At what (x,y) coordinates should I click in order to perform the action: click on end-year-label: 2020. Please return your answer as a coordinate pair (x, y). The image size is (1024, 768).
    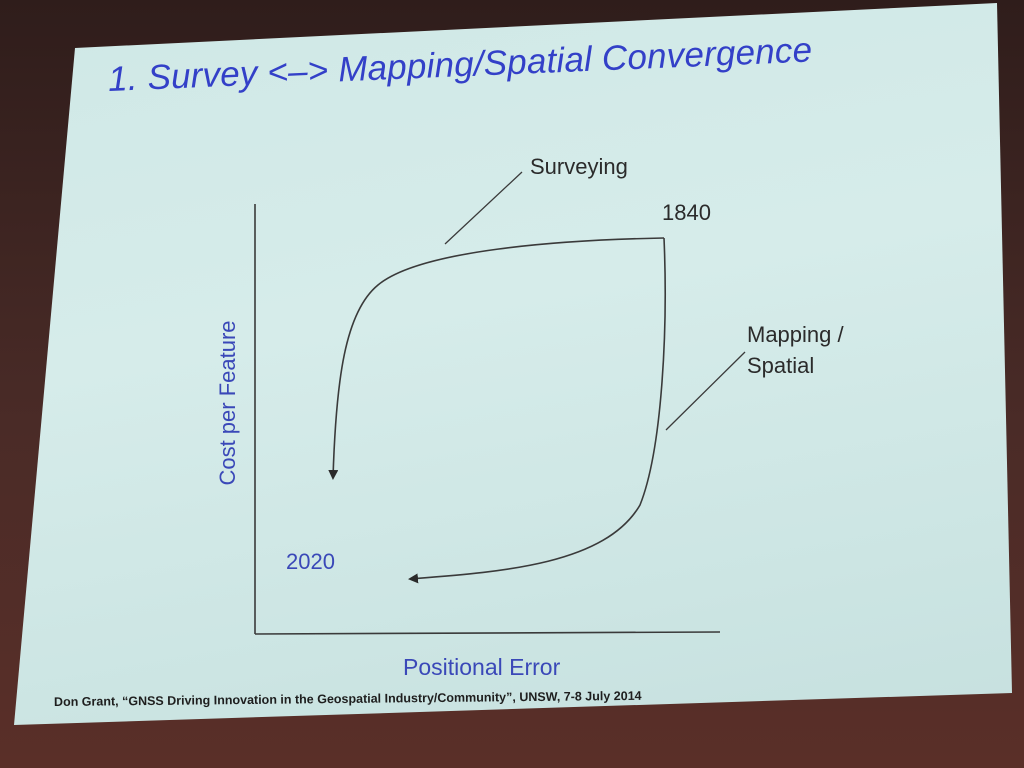
    Looking at the image, I should click on (310, 561).